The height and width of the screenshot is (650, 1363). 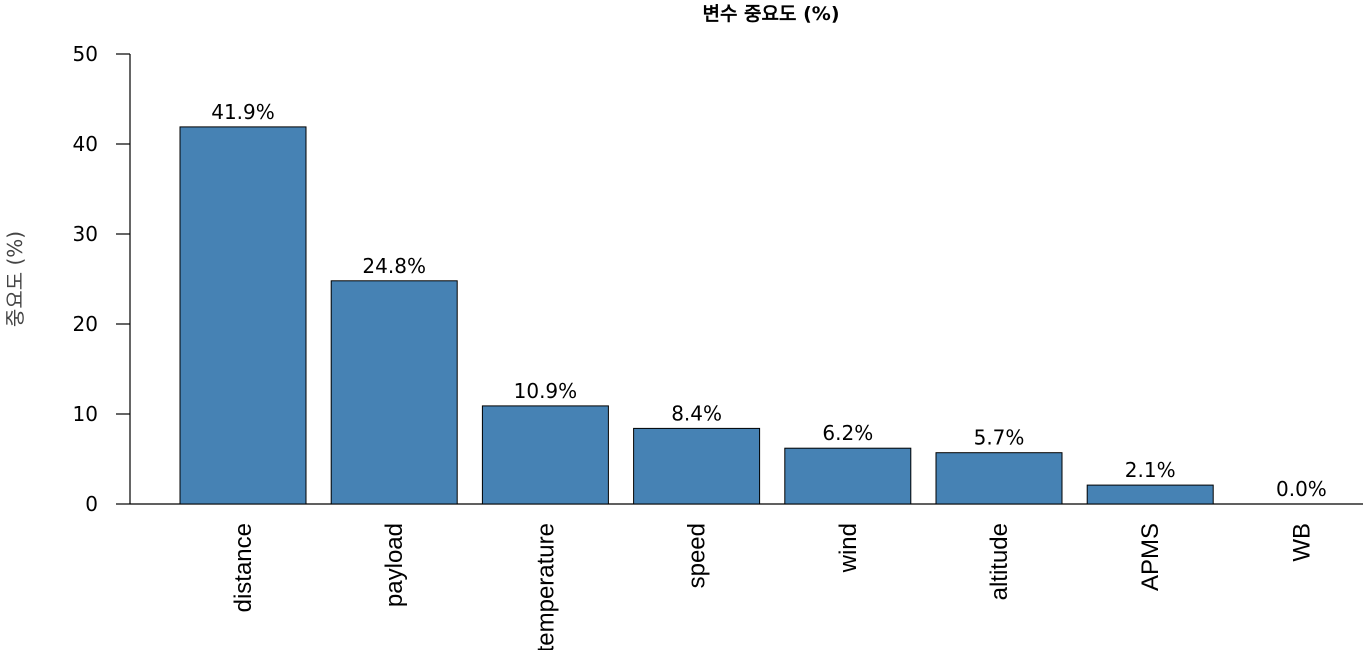 What do you see at coordinates (697, 466) in the screenshot?
I see `bar-speed` at bounding box center [697, 466].